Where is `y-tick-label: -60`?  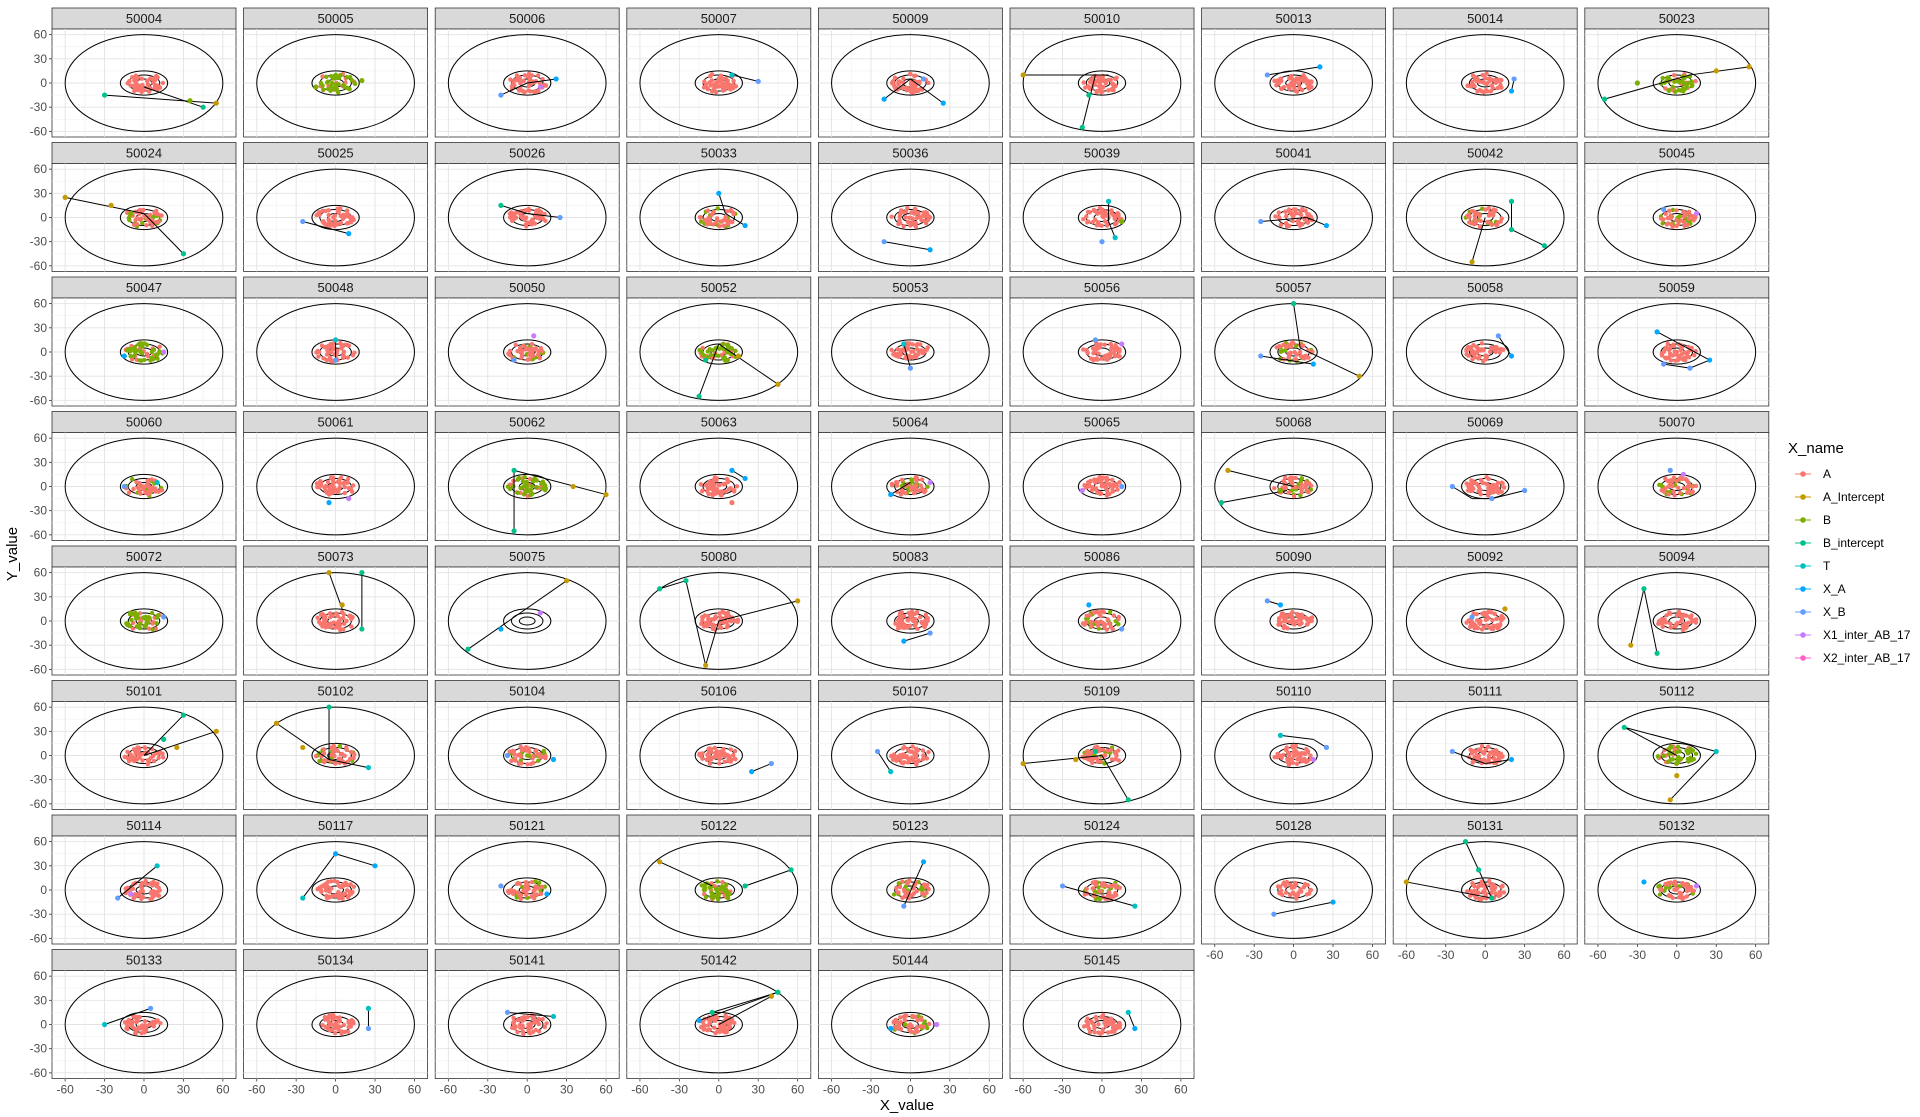
y-tick-label: -60 is located at coordinates (39, 535).